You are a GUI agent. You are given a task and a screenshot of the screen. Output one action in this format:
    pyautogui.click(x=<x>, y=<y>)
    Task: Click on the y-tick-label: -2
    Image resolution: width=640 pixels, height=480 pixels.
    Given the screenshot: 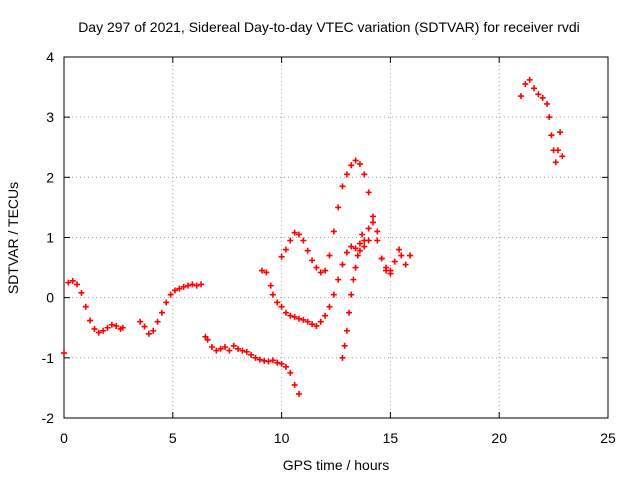 What is the action you would take?
    pyautogui.click(x=48, y=418)
    